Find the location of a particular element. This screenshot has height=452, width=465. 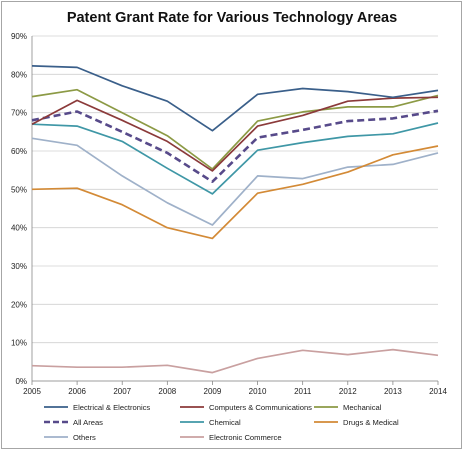

y-tick-label: 70% is located at coordinates (19, 113).